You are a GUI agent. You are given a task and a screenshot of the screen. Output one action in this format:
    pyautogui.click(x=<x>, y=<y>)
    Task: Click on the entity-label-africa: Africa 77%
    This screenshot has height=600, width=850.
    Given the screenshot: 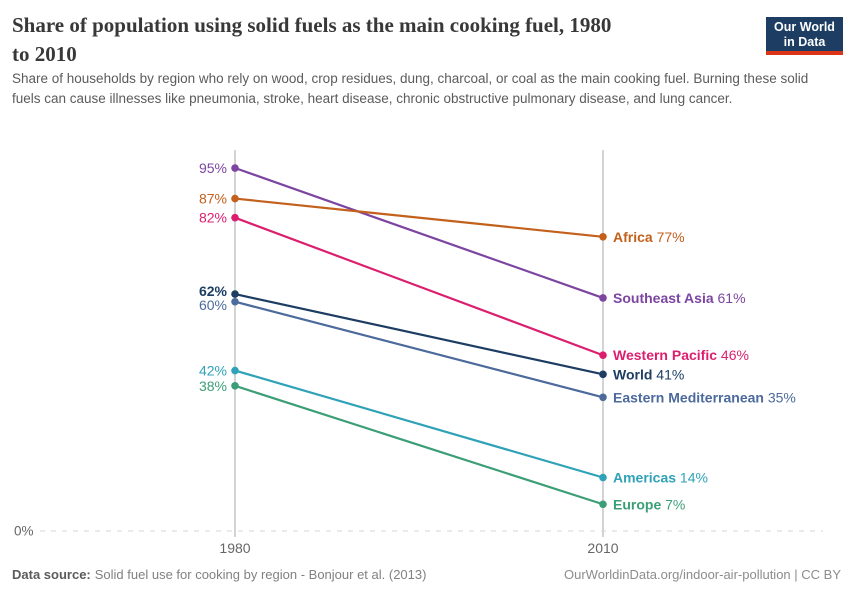 What is the action you would take?
    pyautogui.click(x=649, y=237)
    